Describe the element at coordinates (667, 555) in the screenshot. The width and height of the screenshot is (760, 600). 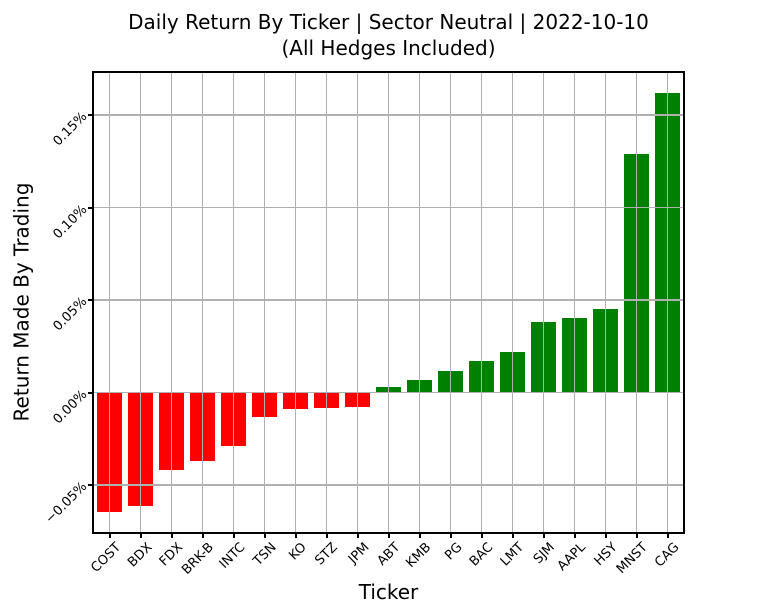
I see `x-tick-label-cag: CAG` at that location.